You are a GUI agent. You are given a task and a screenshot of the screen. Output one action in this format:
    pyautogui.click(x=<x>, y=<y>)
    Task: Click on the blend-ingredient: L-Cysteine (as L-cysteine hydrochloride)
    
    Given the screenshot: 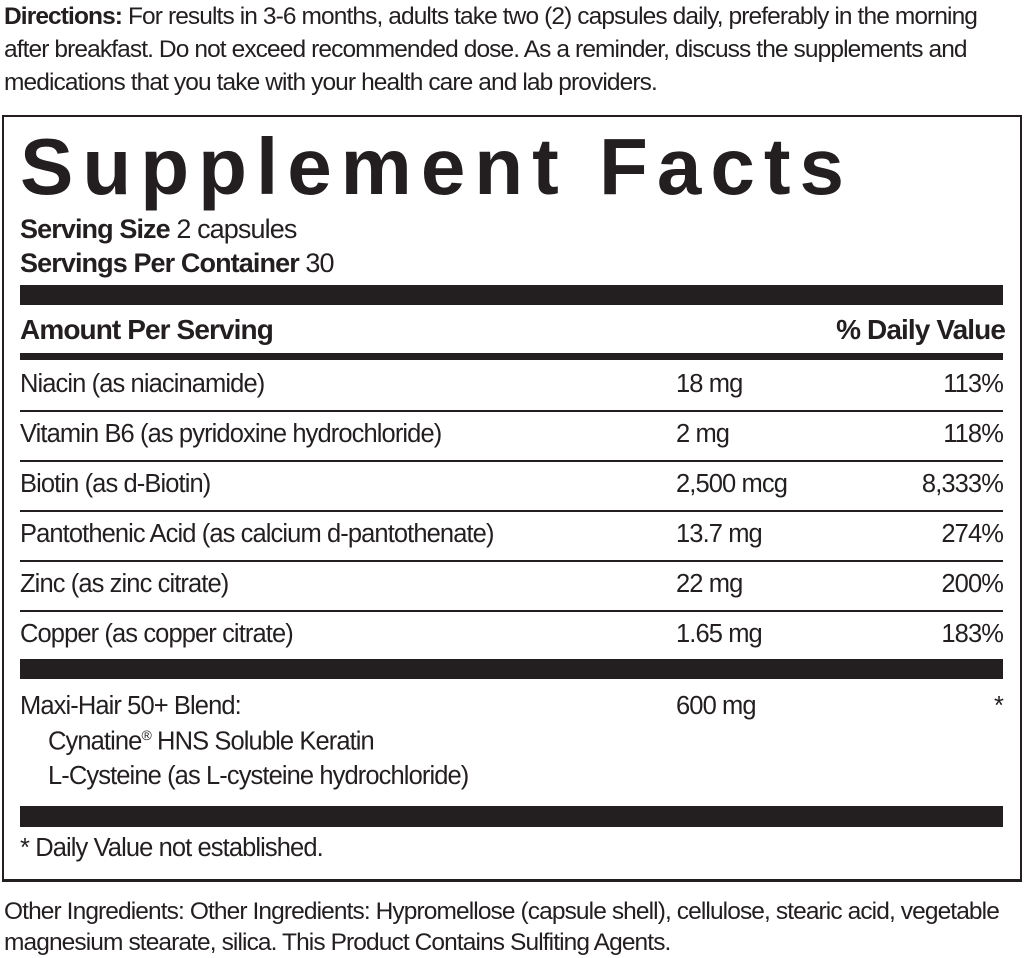 What is the action you would take?
    pyautogui.click(x=258, y=776)
    